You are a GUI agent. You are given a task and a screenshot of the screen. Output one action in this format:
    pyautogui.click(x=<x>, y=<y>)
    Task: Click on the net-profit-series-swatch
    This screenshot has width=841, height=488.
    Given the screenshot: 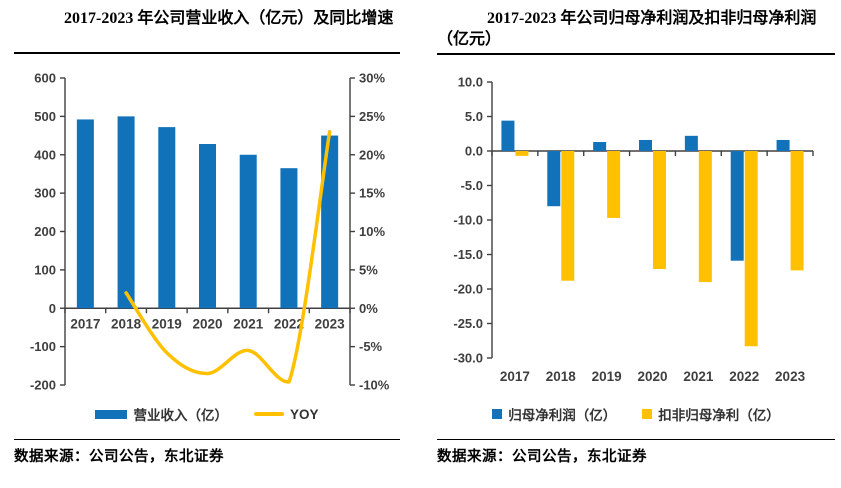 What is the action you would take?
    pyautogui.click(x=497, y=414)
    